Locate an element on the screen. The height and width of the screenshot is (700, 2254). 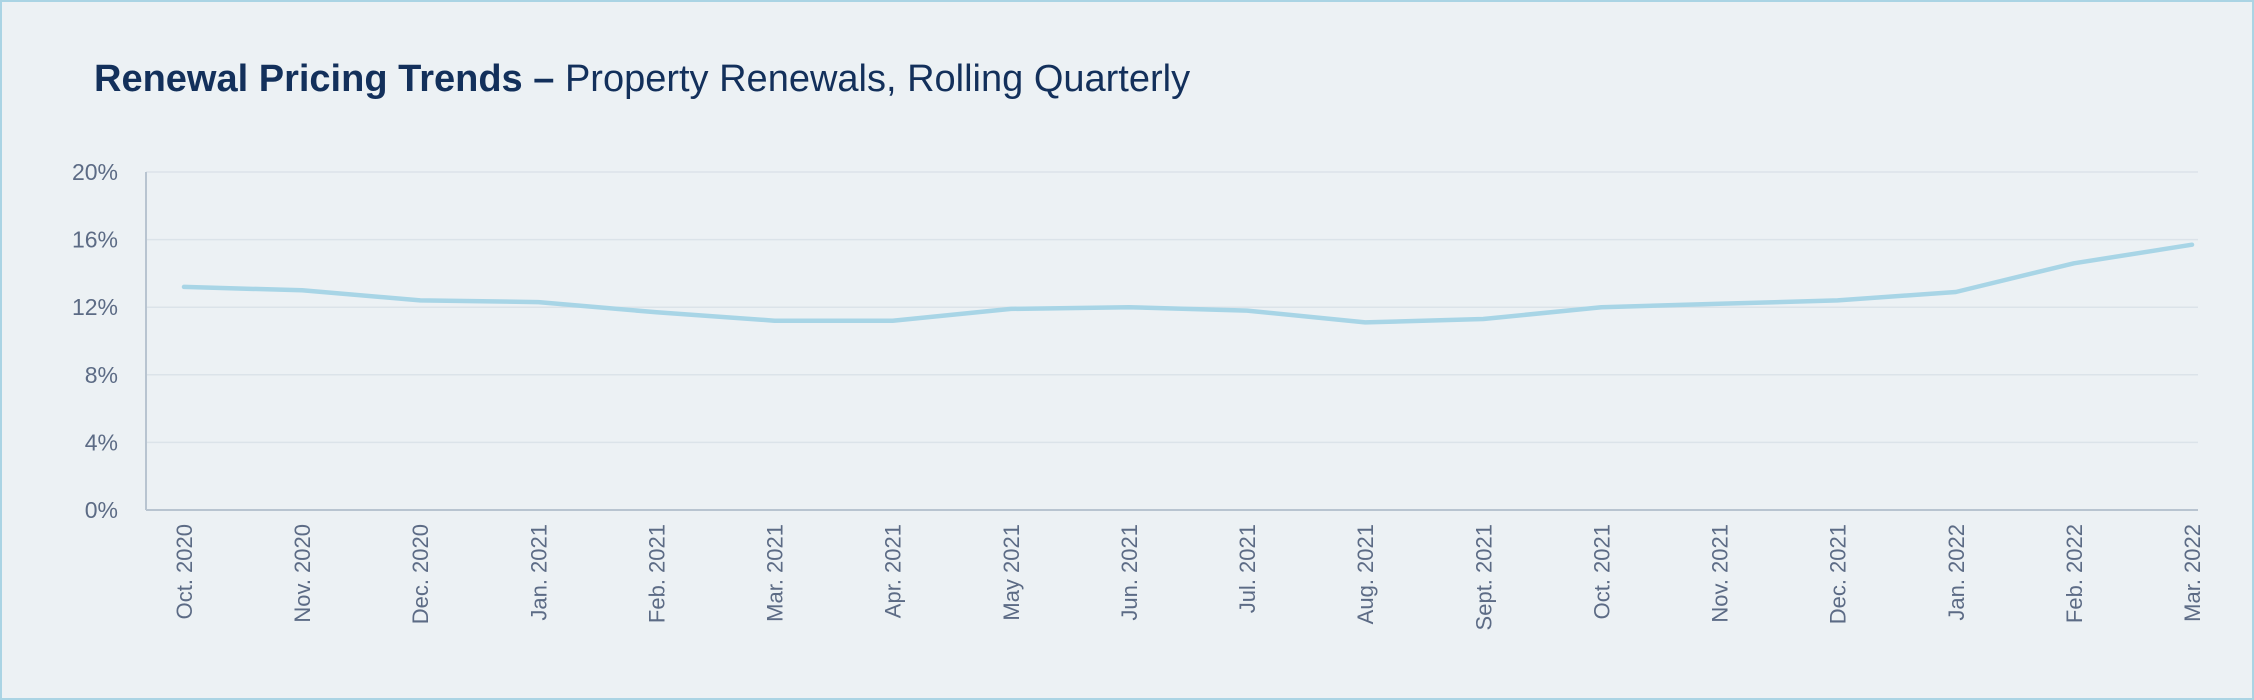
x-tick-label: Feb. 2021 is located at coordinates (656, 573).